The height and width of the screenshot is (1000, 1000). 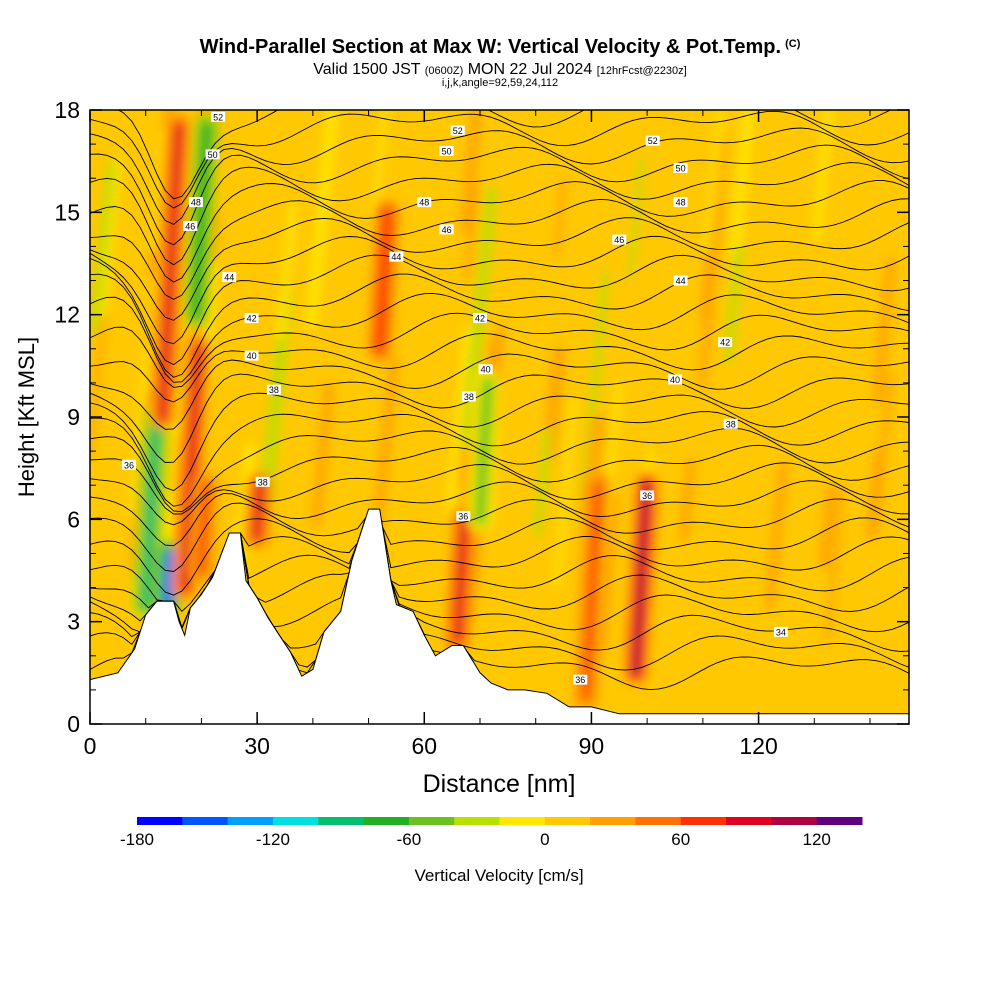 What do you see at coordinates (273, 839) in the screenshot?
I see `colorbar-tick-label: -120` at bounding box center [273, 839].